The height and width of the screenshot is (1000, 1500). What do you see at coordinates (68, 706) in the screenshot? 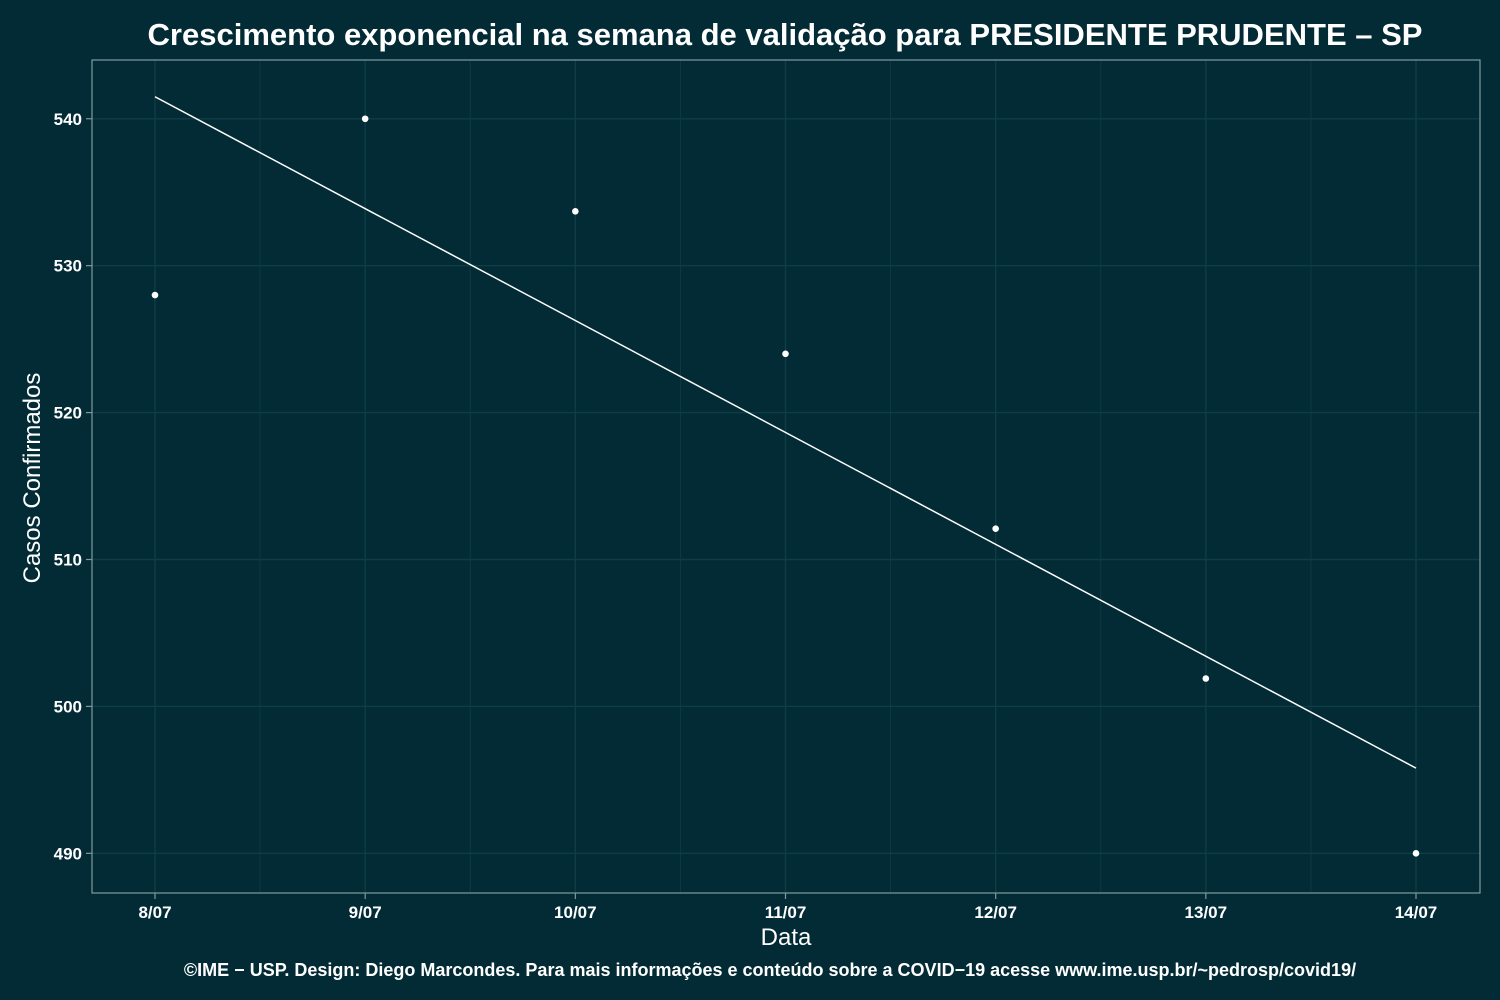
I see `y-tick-label: 500` at bounding box center [68, 706].